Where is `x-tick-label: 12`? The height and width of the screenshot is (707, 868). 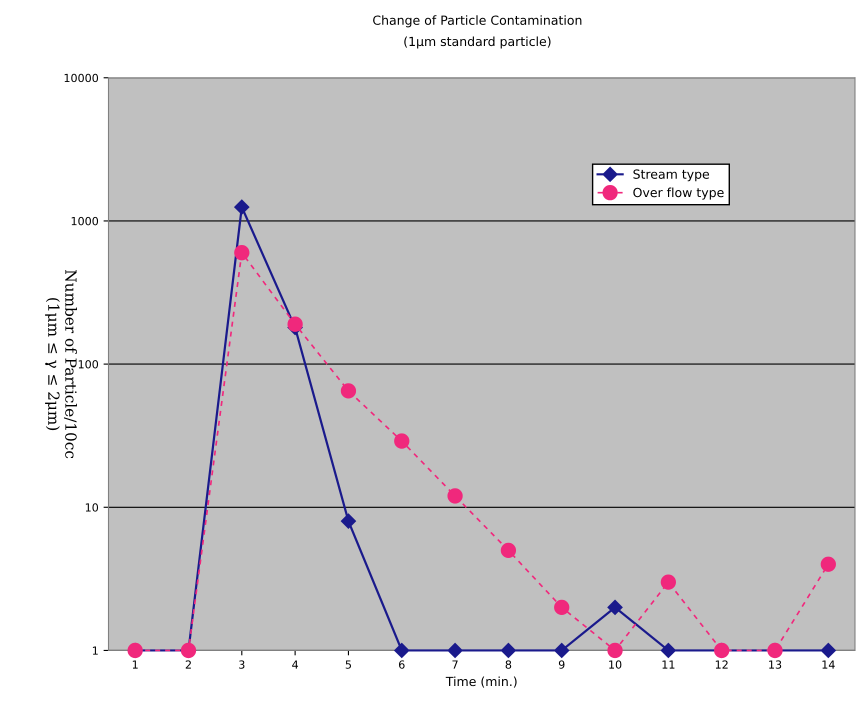 x-tick-label: 12 is located at coordinates (722, 664).